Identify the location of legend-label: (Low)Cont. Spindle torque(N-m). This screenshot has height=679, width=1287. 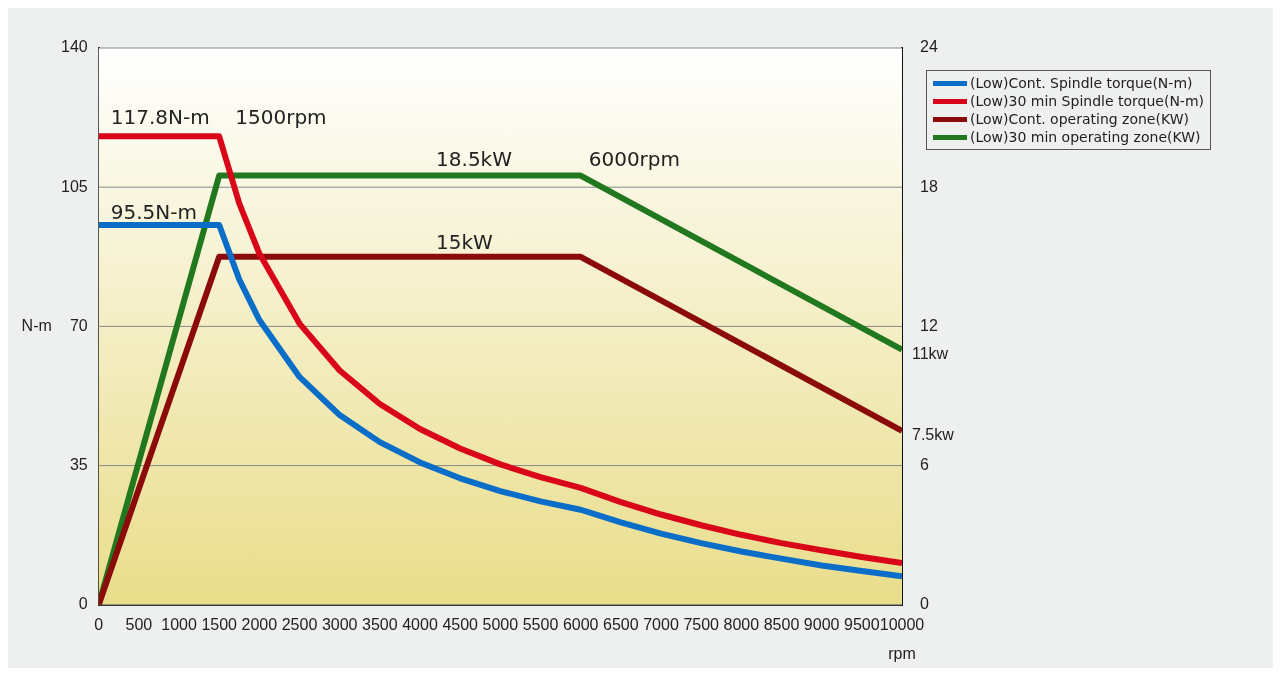
(1081, 83).